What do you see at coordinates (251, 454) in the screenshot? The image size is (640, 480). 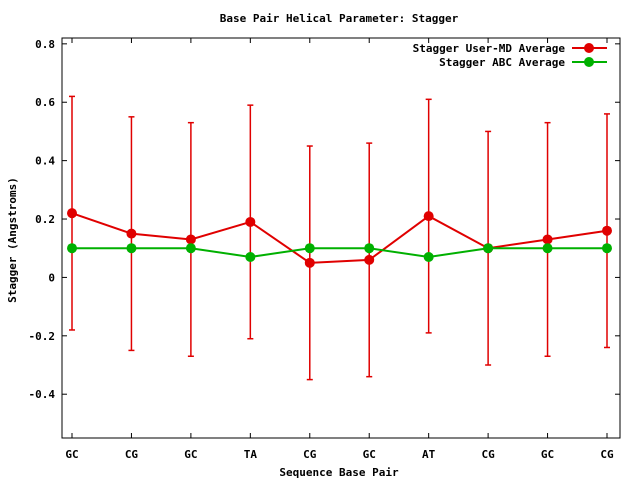 I see `x-tick-label: TA` at bounding box center [251, 454].